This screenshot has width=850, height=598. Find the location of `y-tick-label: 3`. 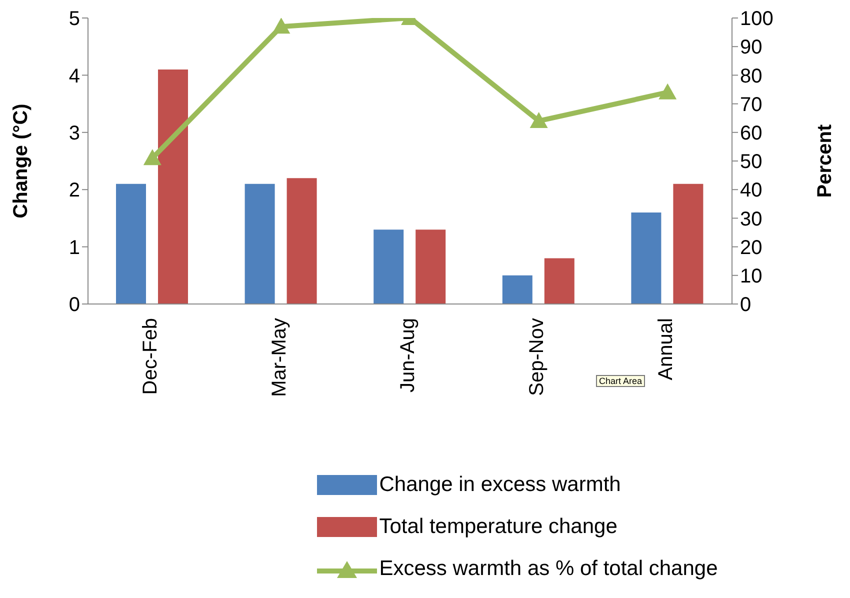

y-tick-label: 3 is located at coordinates (74, 133).